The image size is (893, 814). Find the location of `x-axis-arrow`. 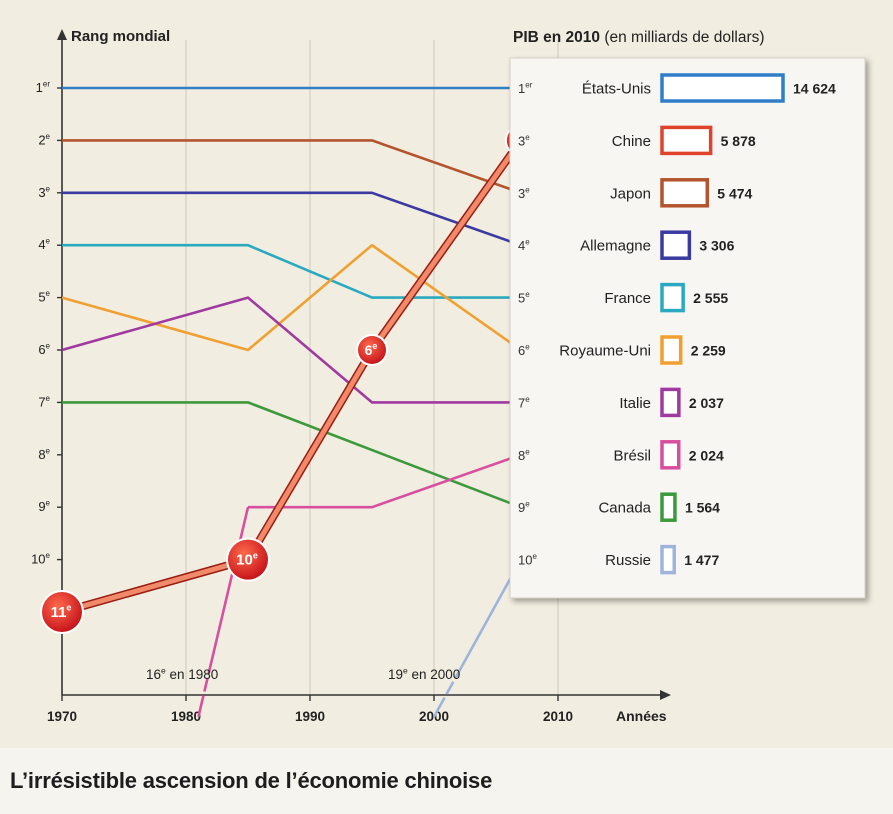

x-axis-arrow is located at coordinates (665, 695).